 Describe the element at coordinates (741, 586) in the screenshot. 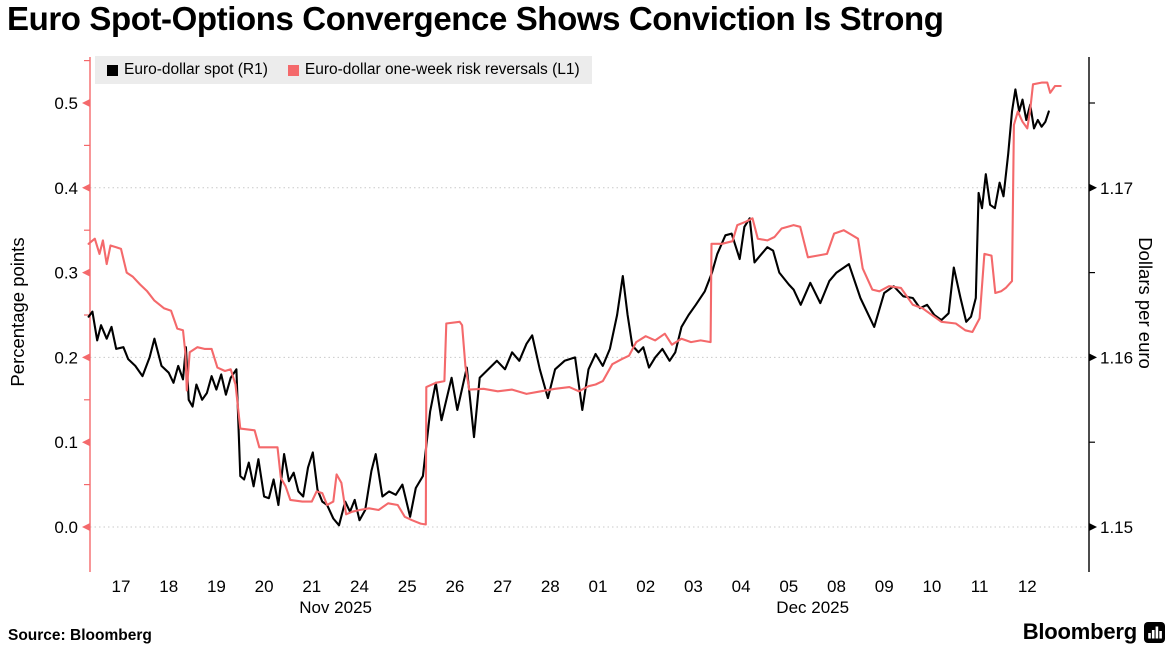

I see `svg-text: 04` at that location.